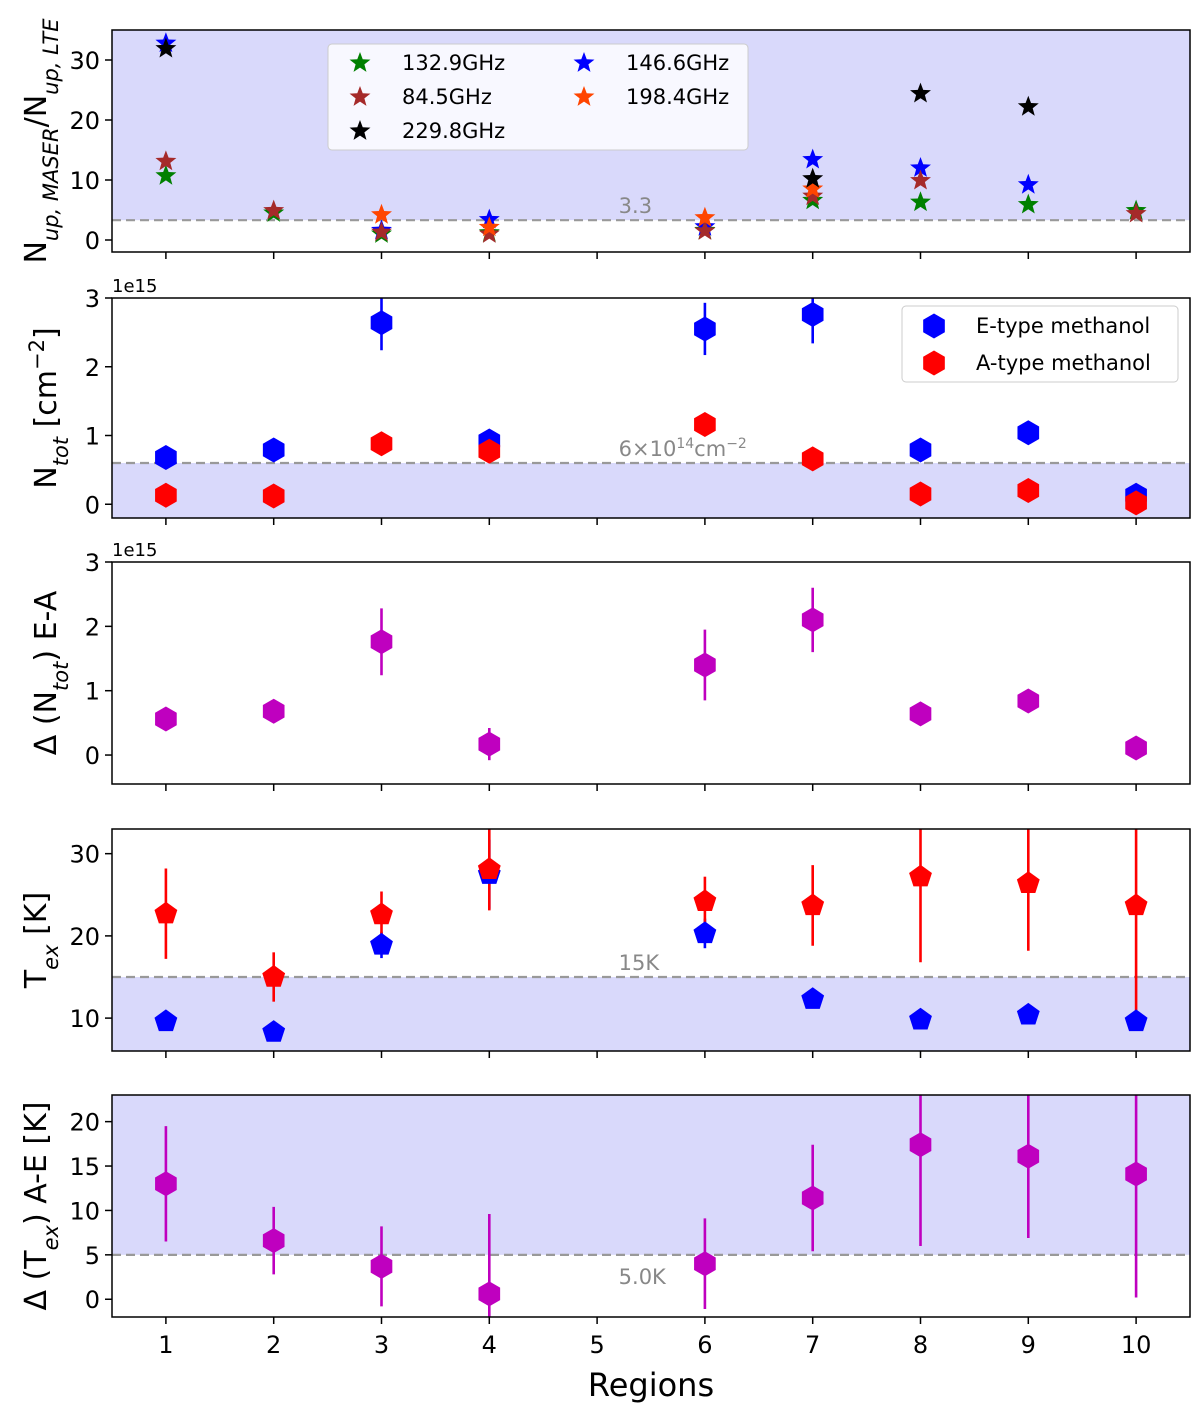 This screenshot has width=1200, height=1410. What do you see at coordinates (1136, 1345) in the screenshot?
I see `x-tick-label: 10` at bounding box center [1136, 1345].